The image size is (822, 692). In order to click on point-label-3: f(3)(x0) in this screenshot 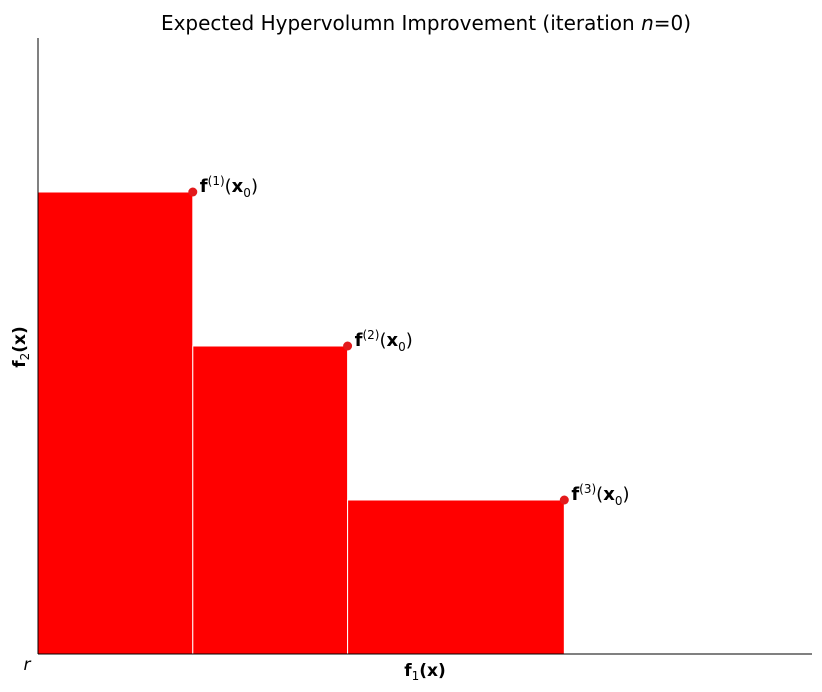, I will do `click(600, 495)`.